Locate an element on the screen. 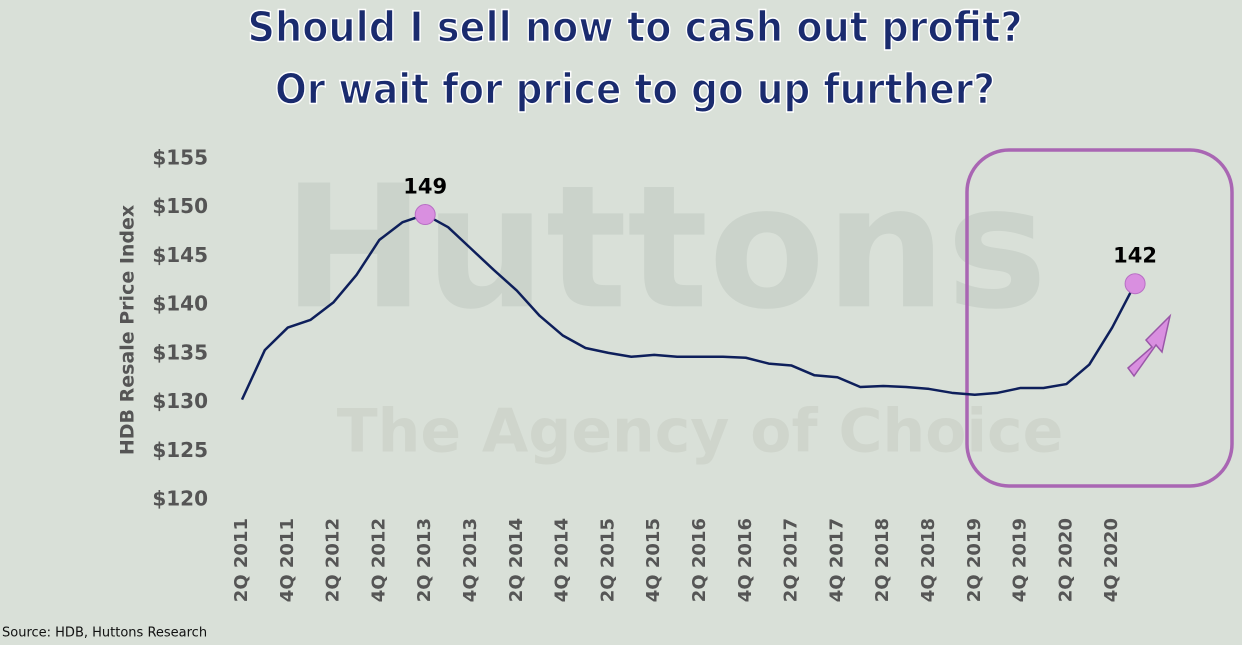 Image resolution: width=1242 pixels, height=645 pixels. x-tick-label: 4Q 2011 is located at coordinates (287, 560).